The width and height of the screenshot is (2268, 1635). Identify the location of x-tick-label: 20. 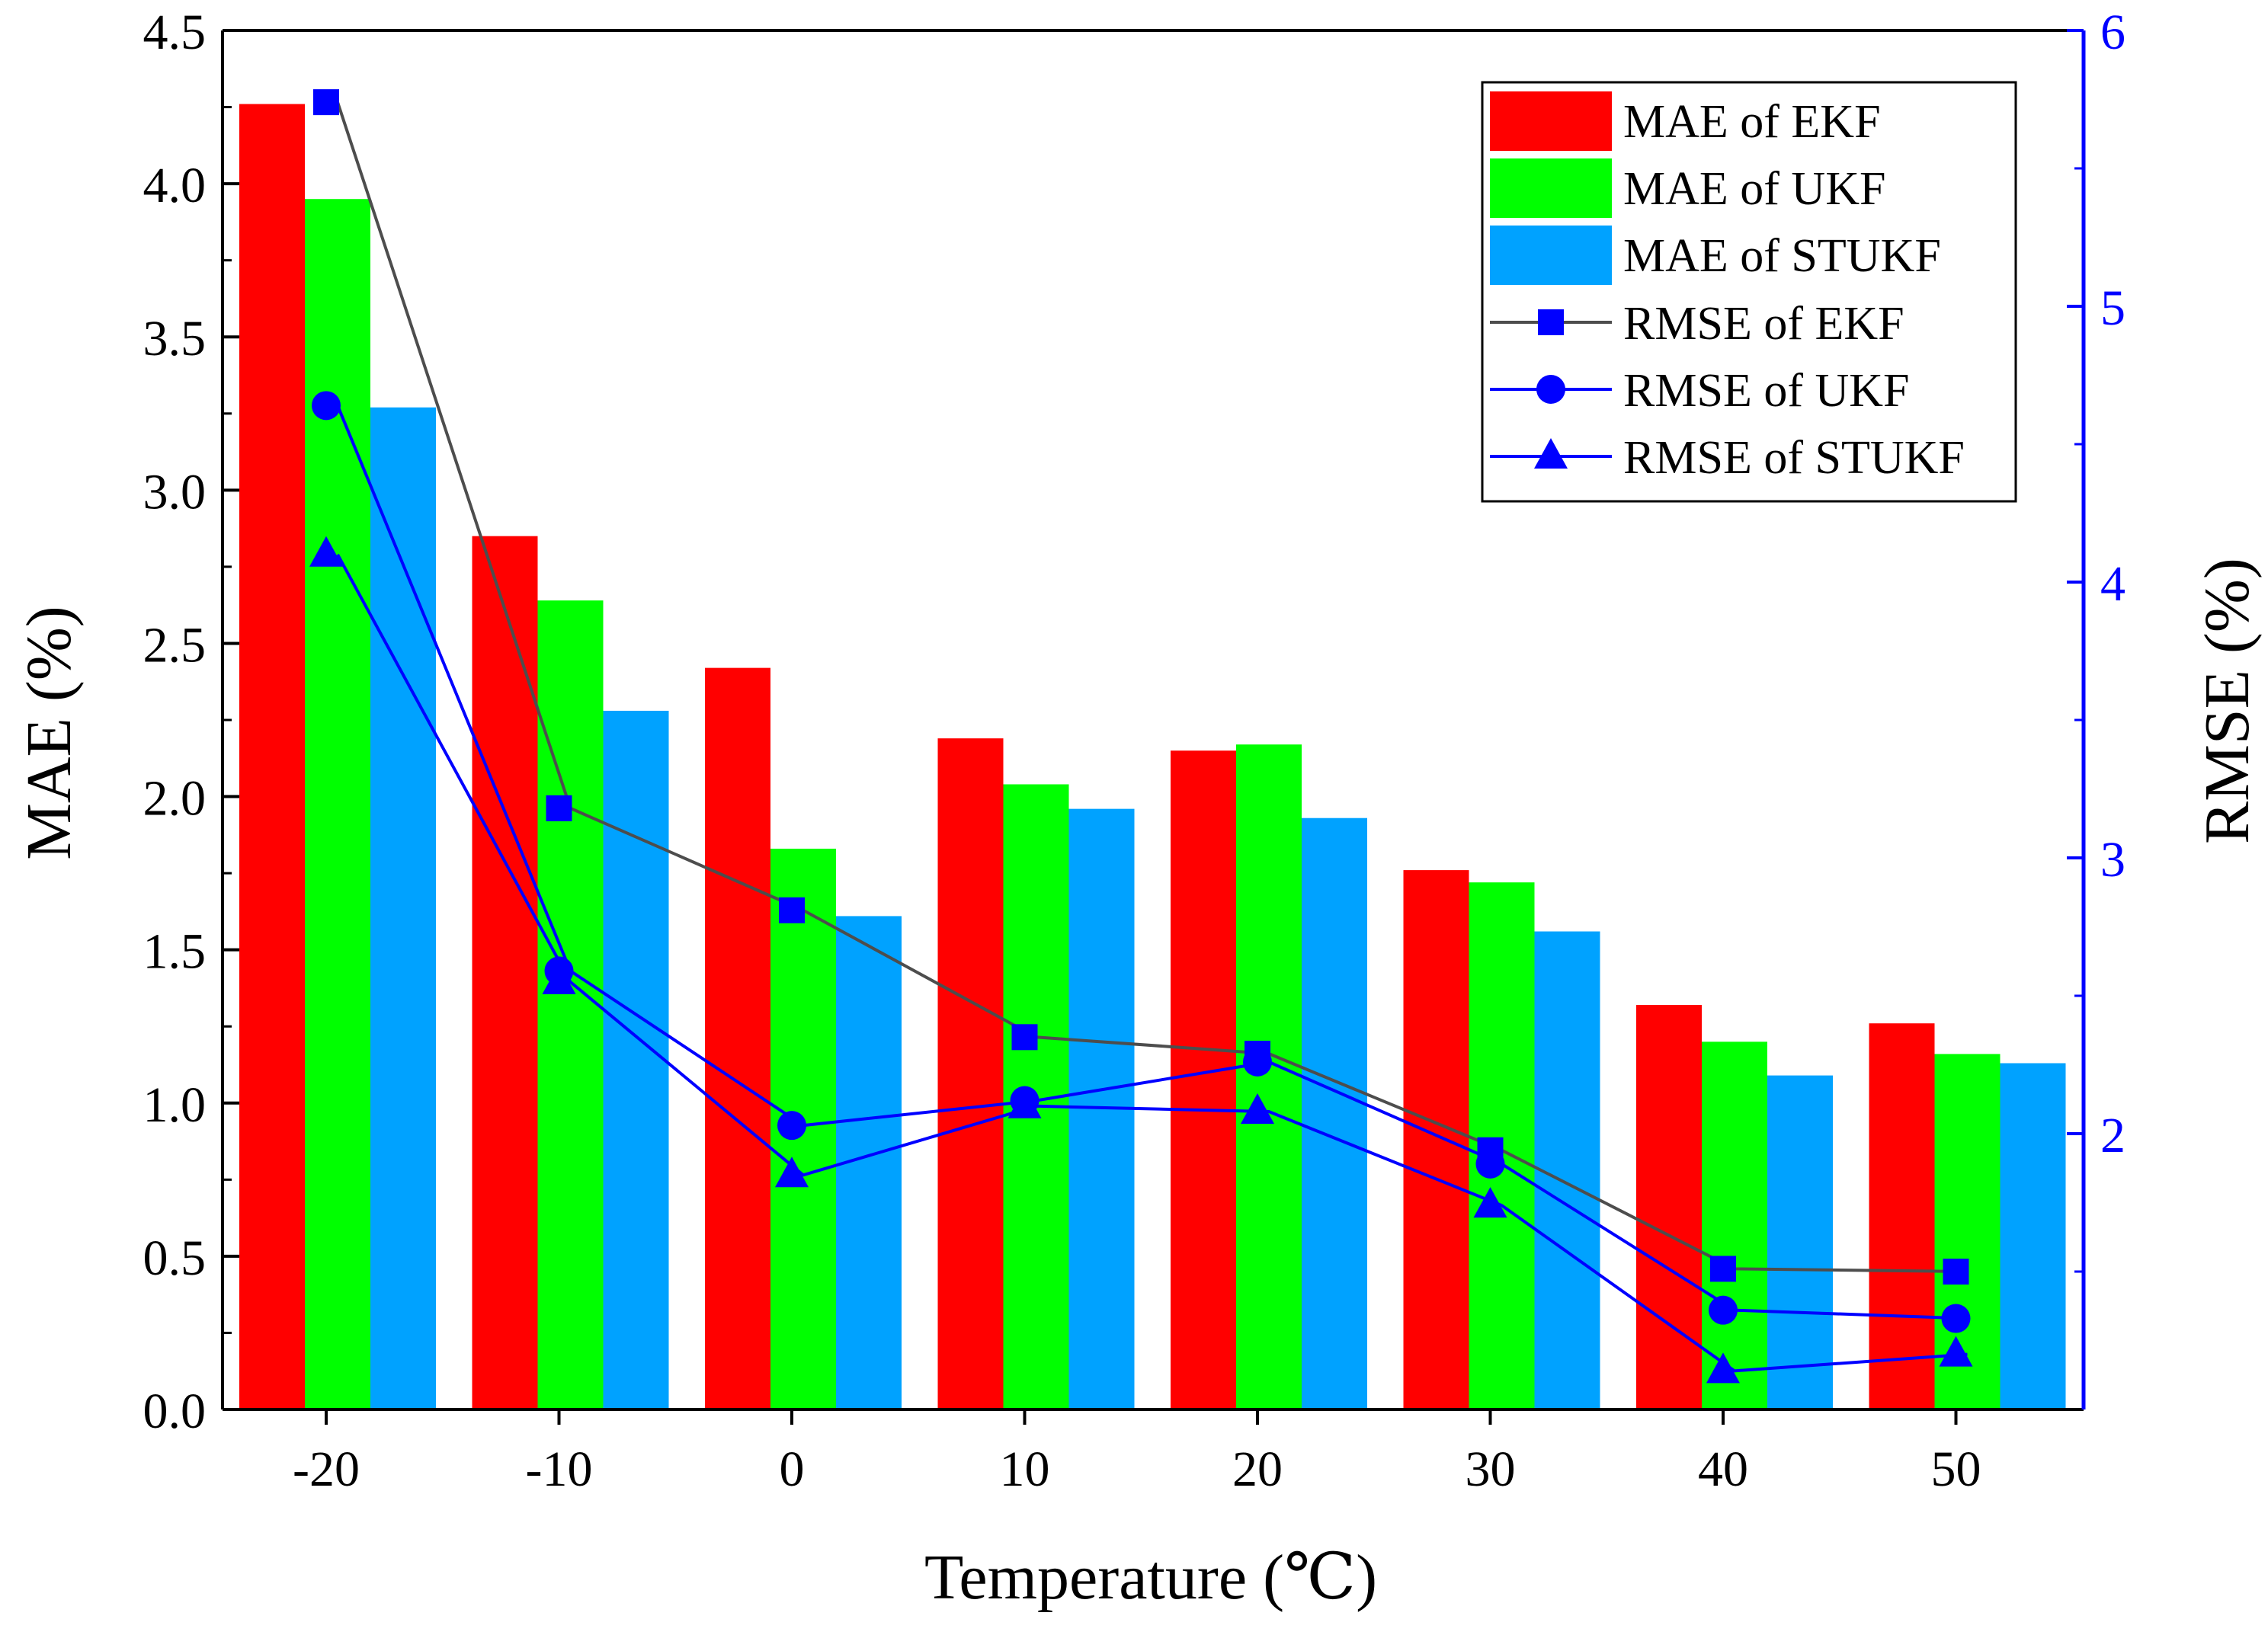
(1257, 1469).